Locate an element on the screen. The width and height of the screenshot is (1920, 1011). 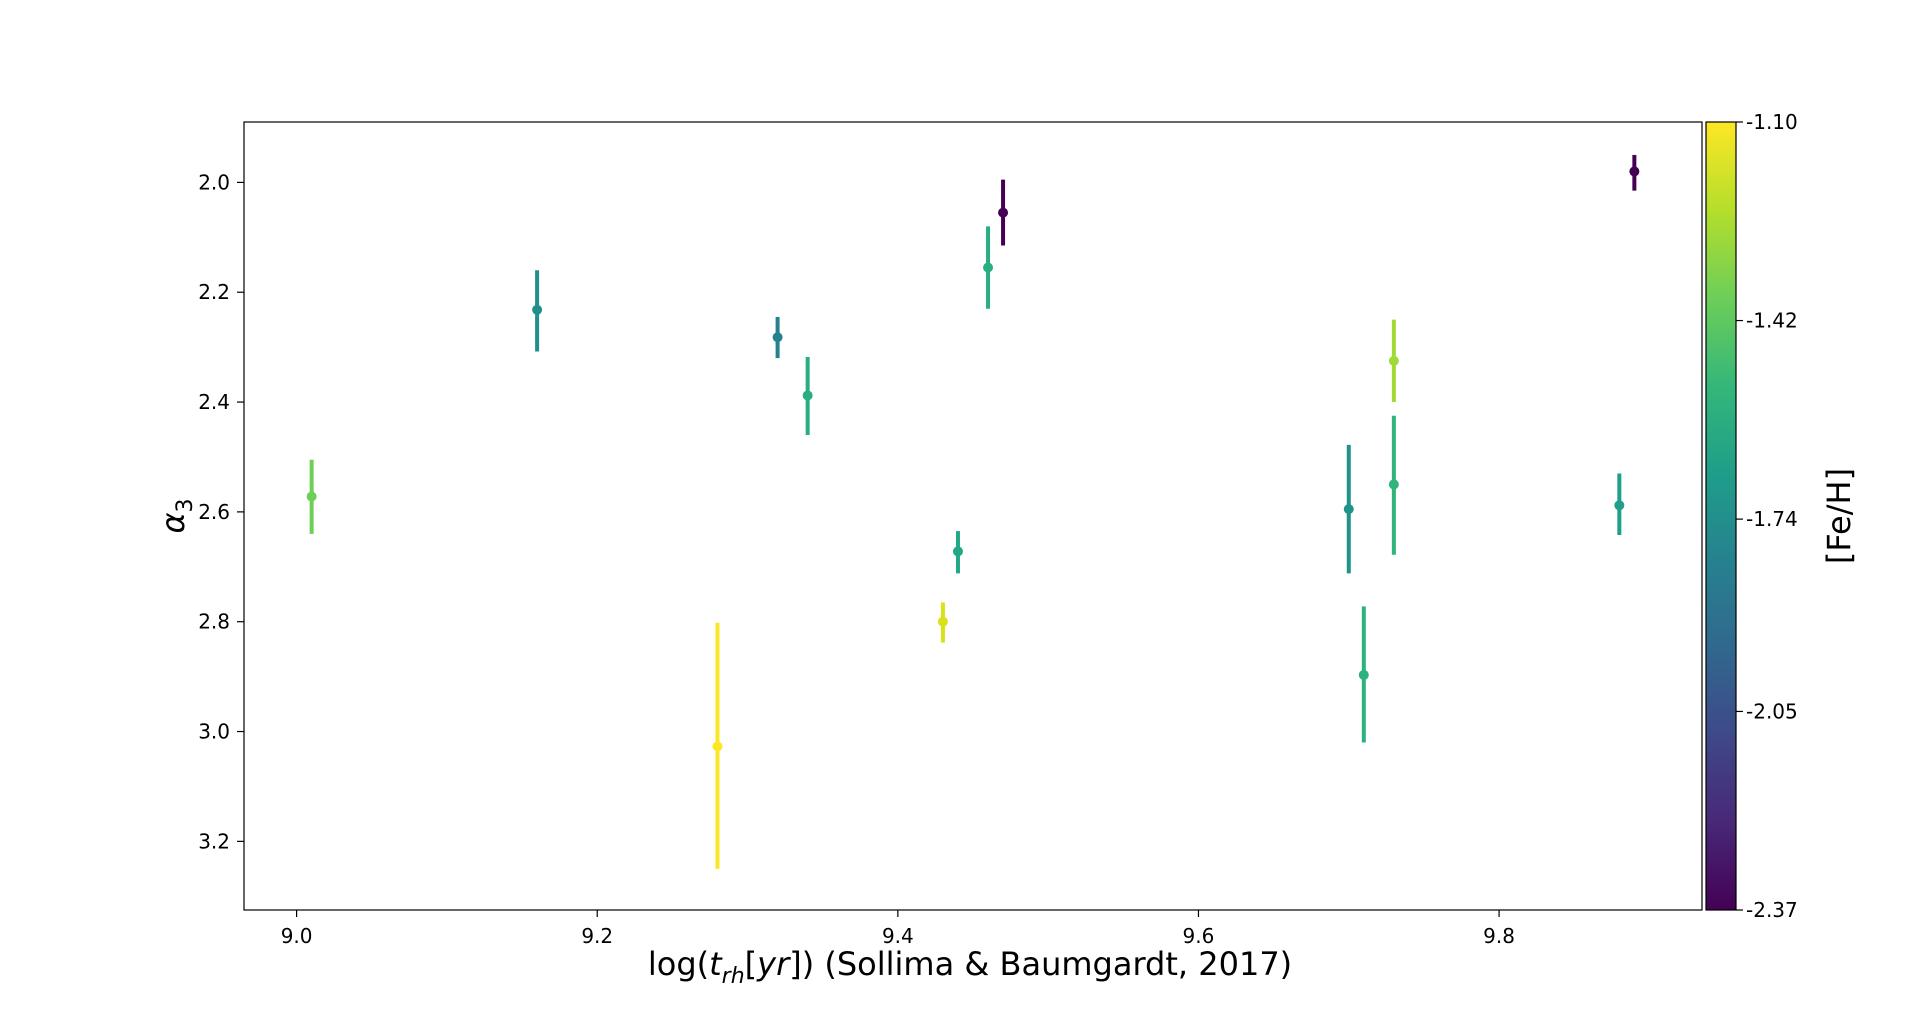
y-tick-label: 2.8 is located at coordinates (214, 622).